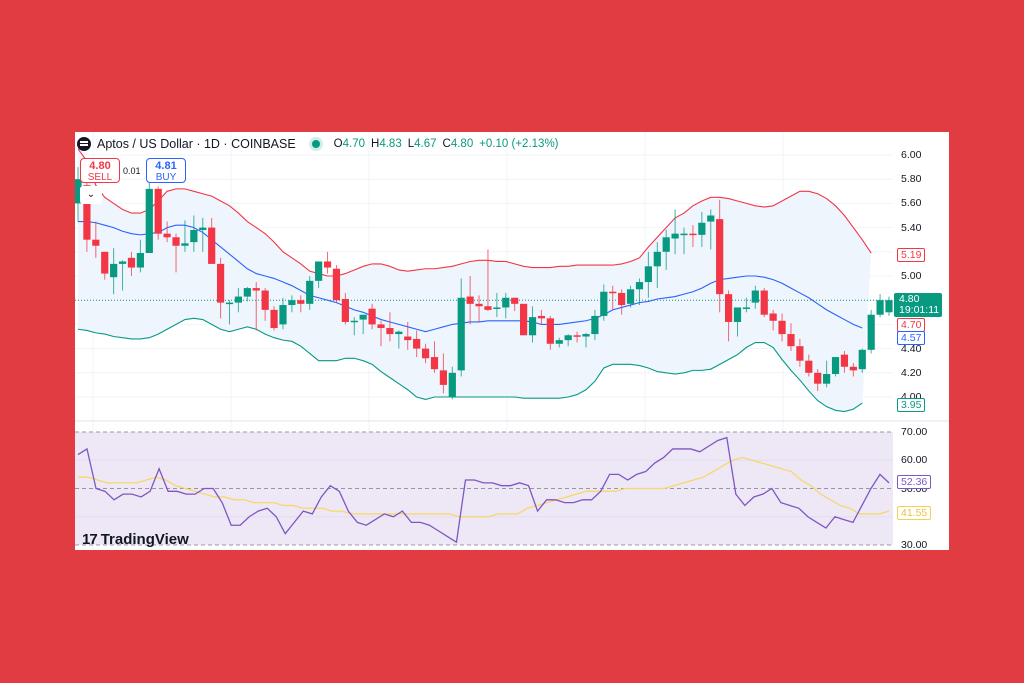 The height and width of the screenshot is (683, 1024). What do you see at coordinates (425, 144) in the screenshot?
I see `low-value: 4.67` at bounding box center [425, 144].